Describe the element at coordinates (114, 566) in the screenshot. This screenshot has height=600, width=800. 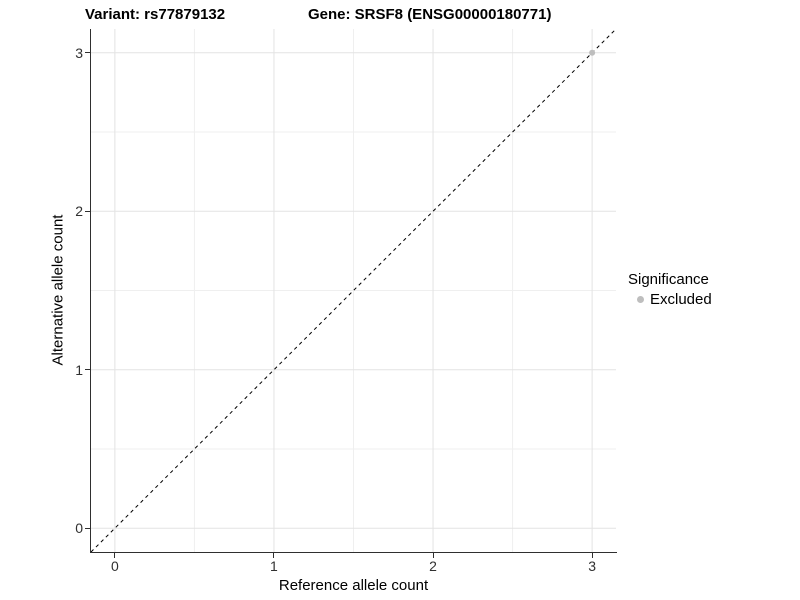
I see `x-tick-label: 0` at that location.